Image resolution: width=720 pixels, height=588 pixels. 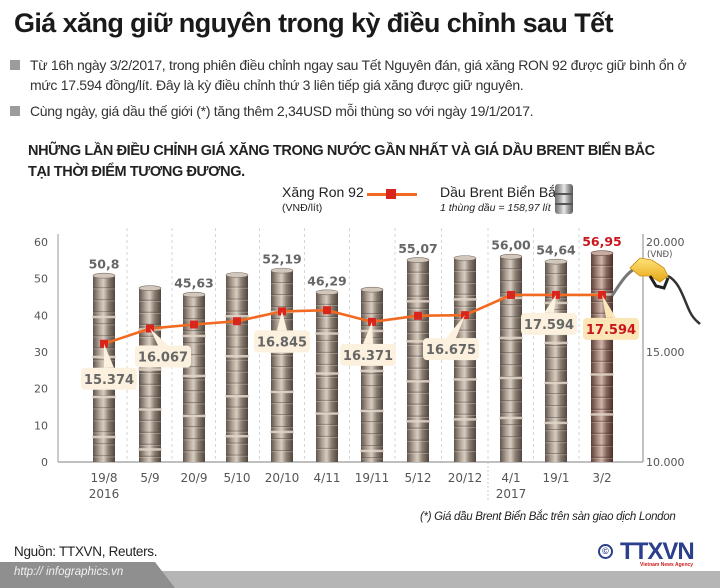 What do you see at coordinates (501, 192) in the screenshot?
I see `legend-brent-label: Dầu Brent Biển Bắc` at bounding box center [501, 192].